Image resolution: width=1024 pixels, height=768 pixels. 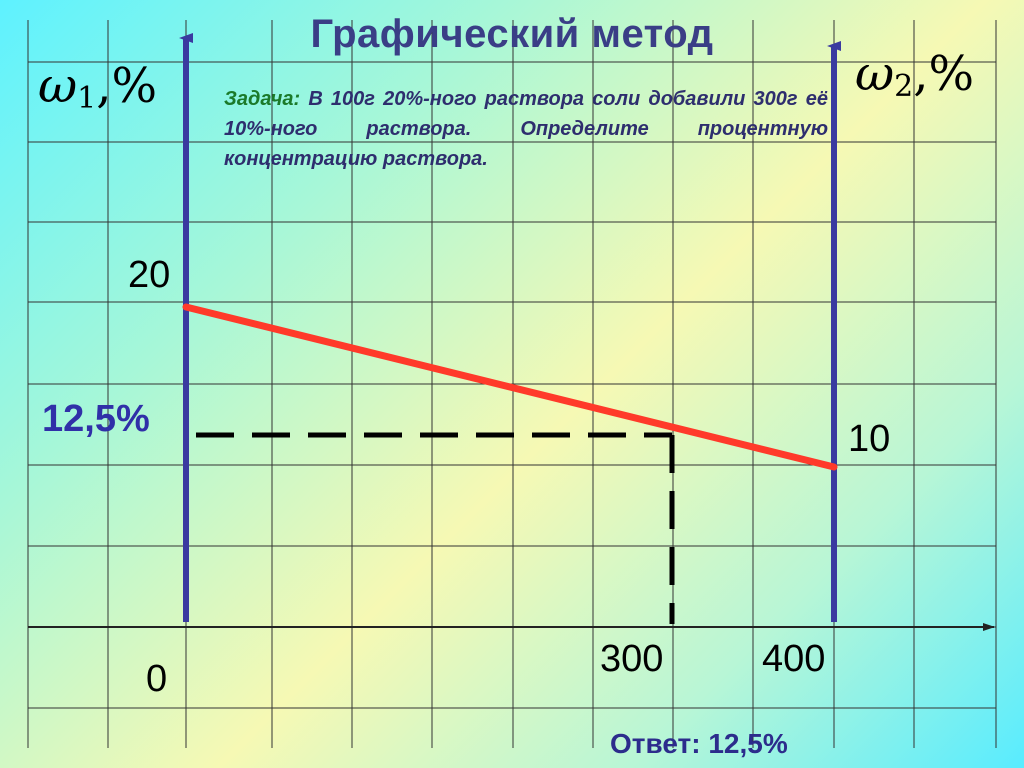 I want to click on page-title: Графический метод, so click(x=512, y=34).